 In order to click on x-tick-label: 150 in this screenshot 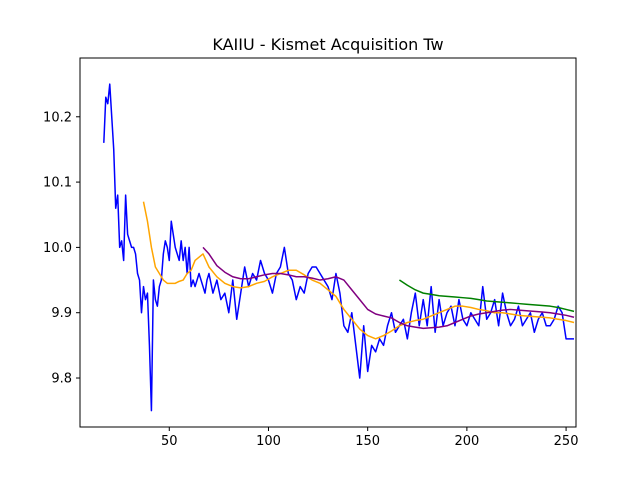, I will do `click(367, 441)`.